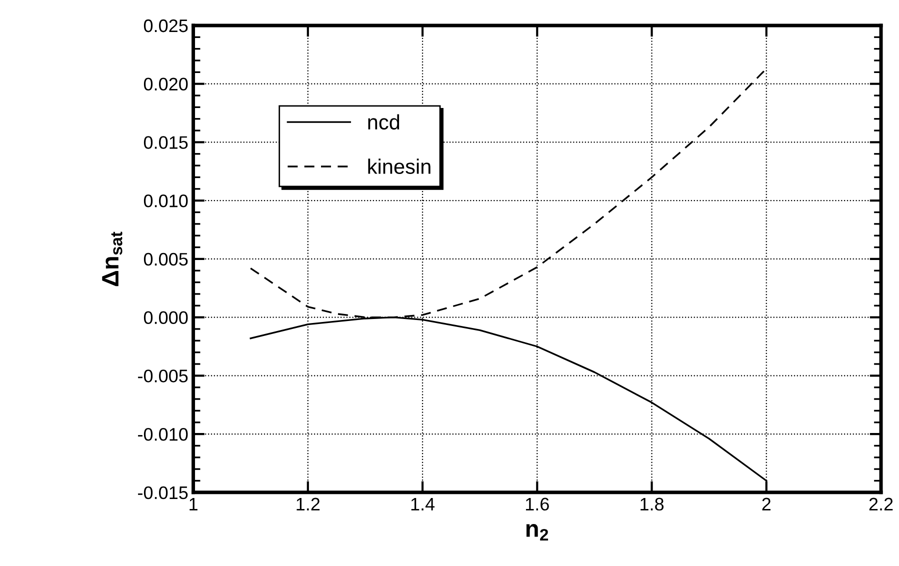  Describe the element at coordinates (166, 142) in the screenshot. I see `y-tick-label: 0.015` at that location.